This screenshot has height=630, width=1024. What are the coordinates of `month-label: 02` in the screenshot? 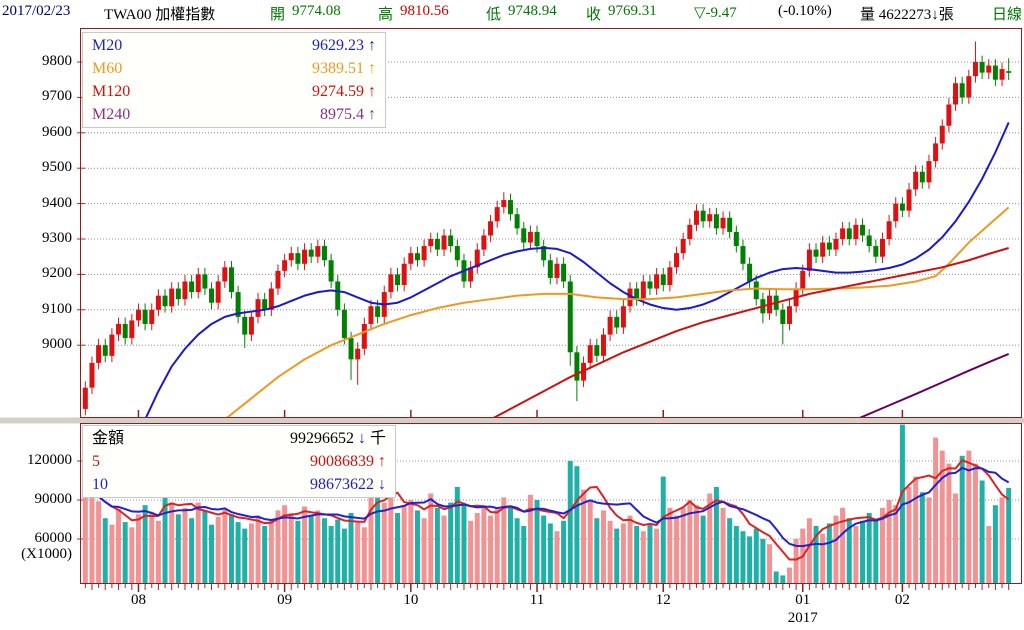 It's located at (902, 600).